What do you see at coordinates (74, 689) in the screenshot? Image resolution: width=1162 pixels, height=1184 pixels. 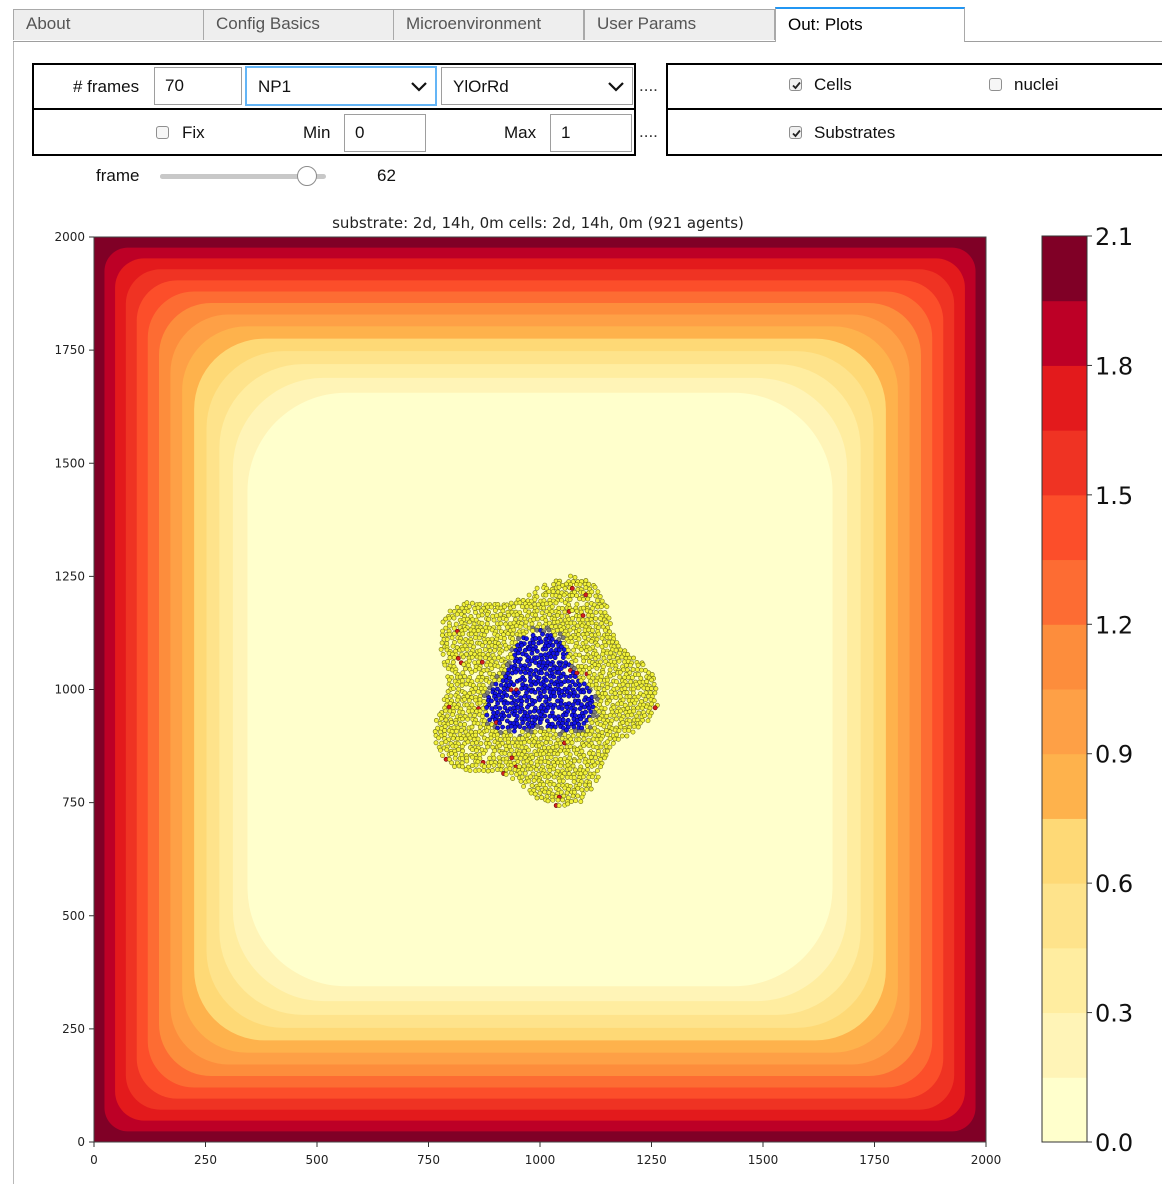 I see `y-axis: 0 250 500 750 1000 1250 1500 1750 2000` at bounding box center [74, 689].